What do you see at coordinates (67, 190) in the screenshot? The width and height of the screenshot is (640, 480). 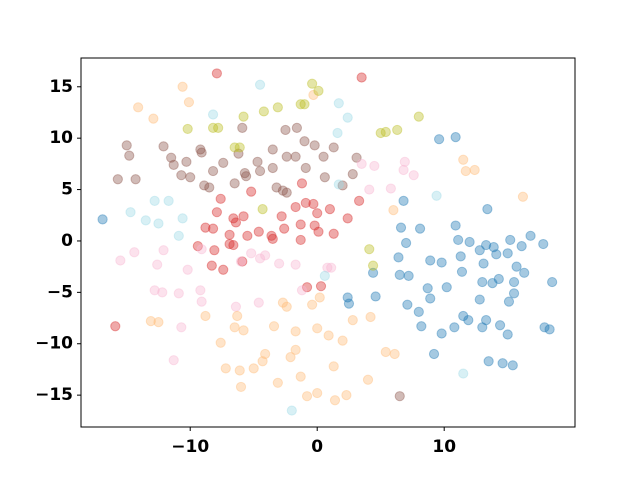 I see `y-tick-label: 5` at bounding box center [67, 190].